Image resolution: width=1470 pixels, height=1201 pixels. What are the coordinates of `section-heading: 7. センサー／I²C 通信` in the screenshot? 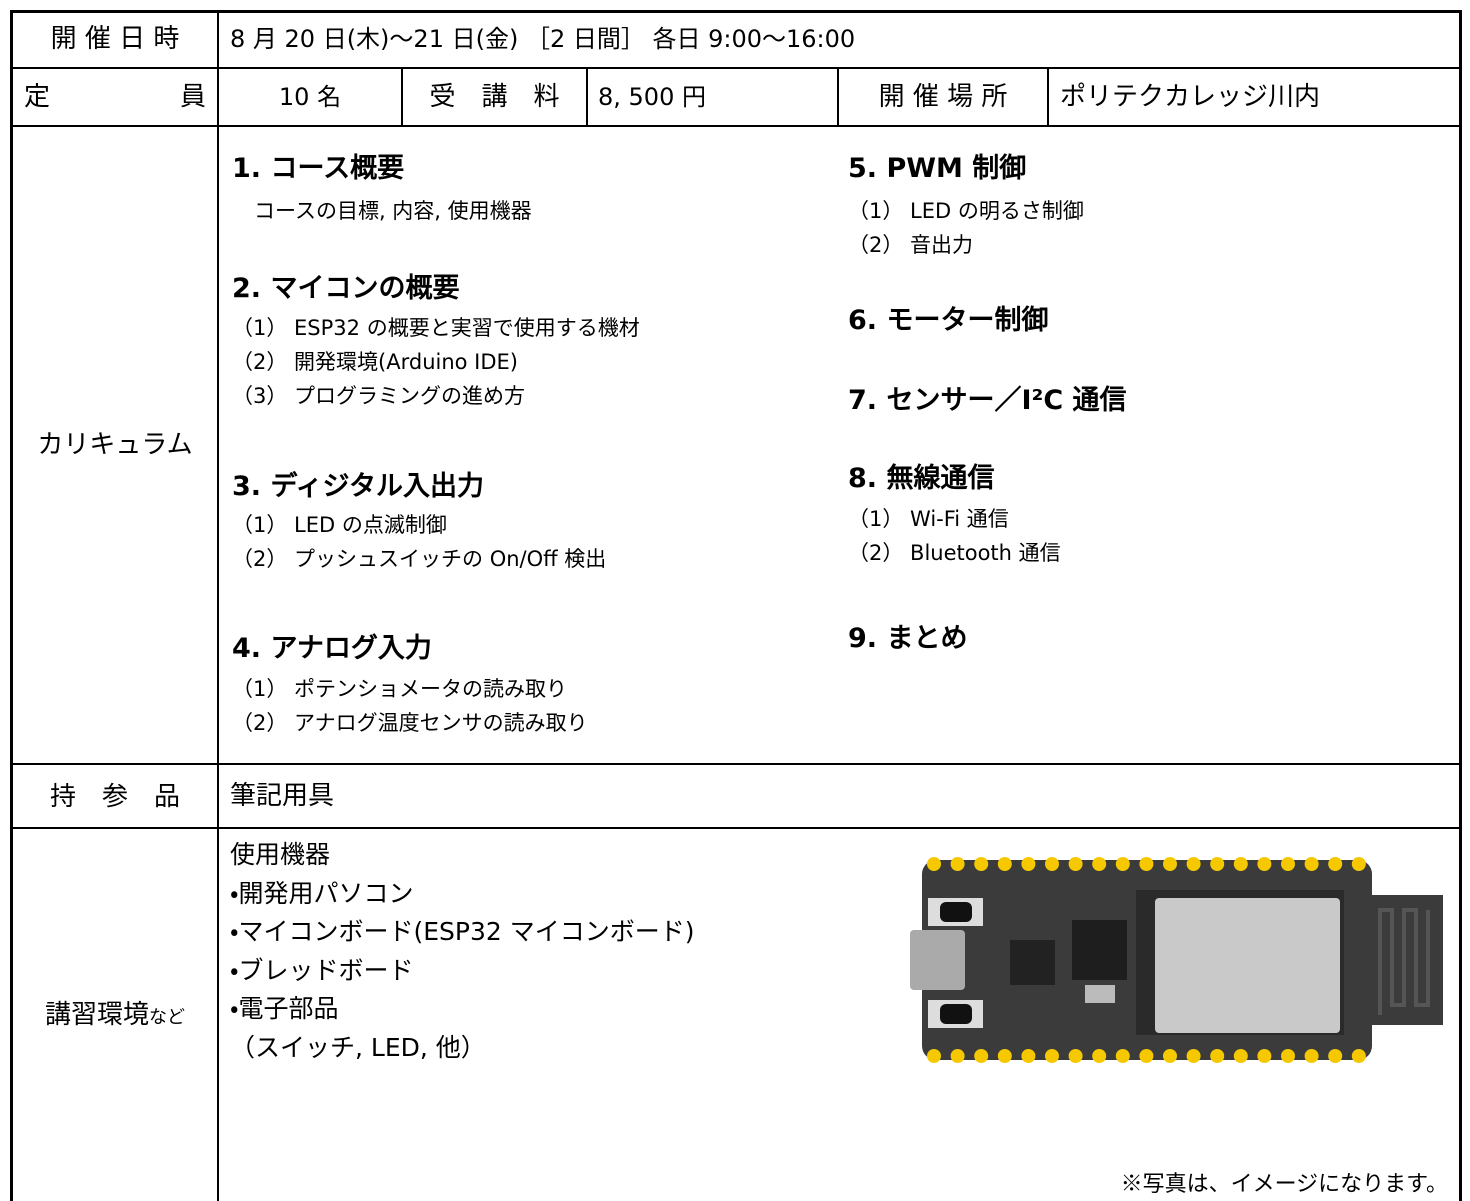 It's located at (987, 400).